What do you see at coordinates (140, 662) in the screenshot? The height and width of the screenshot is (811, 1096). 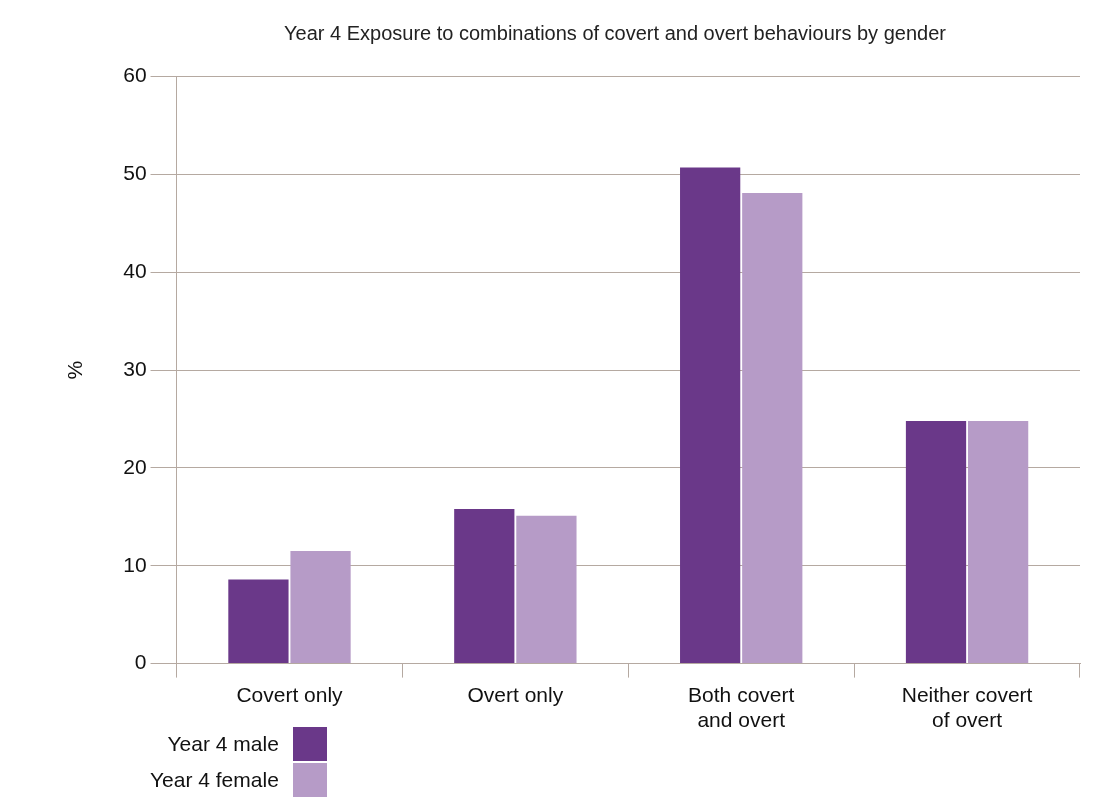 I see `y-tick-label: 0` at bounding box center [140, 662].